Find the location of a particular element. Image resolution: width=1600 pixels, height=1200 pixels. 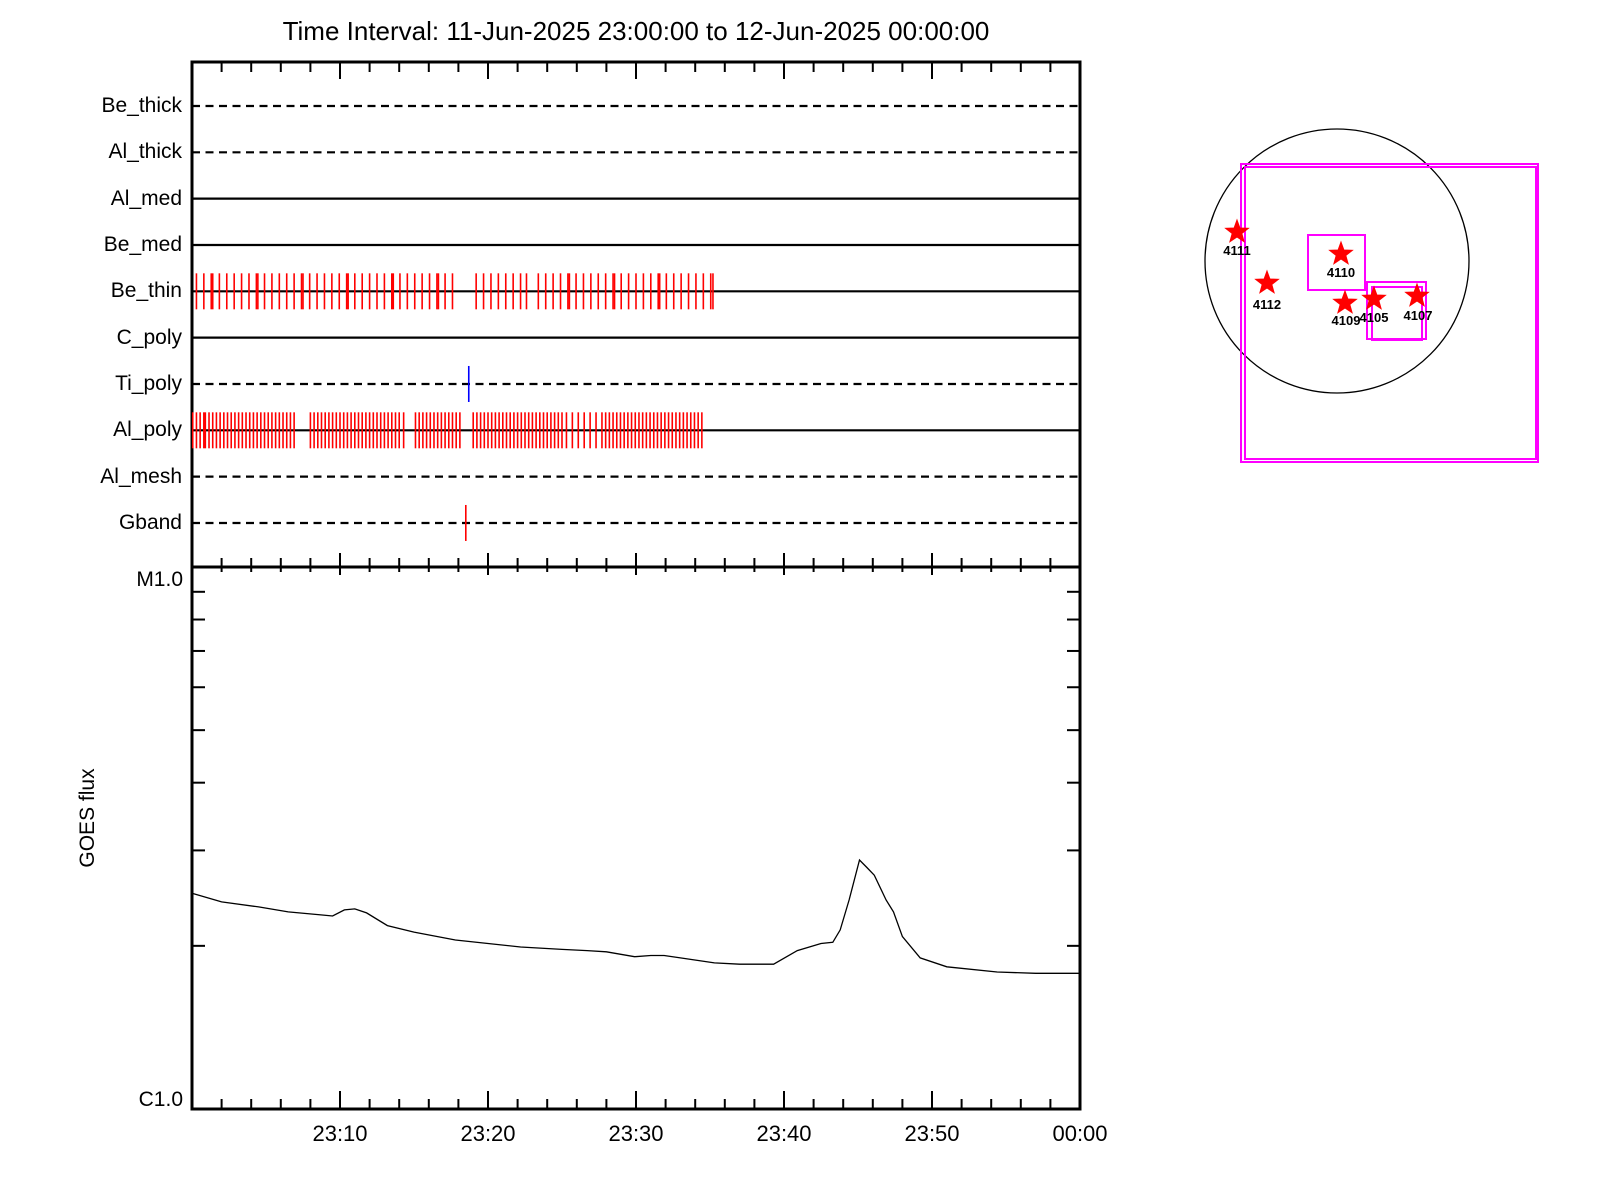

filter-label-Be_thin: Be_thin is located at coordinates (146, 291).